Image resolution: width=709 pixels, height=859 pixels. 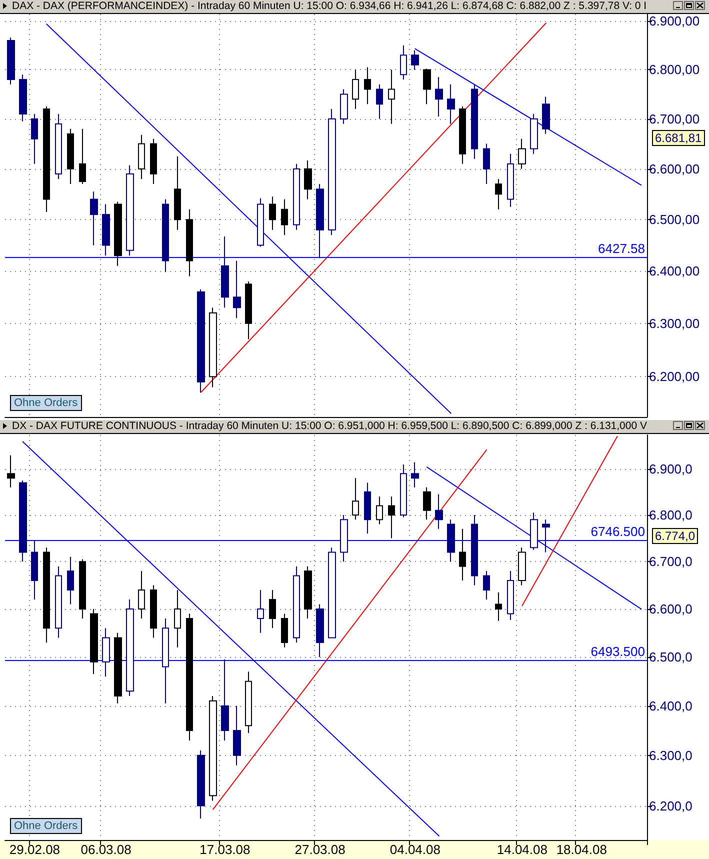 What do you see at coordinates (225, 849) in the screenshot?
I see `x-tick-label: 17.03.08` at bounding box center [225, 849].